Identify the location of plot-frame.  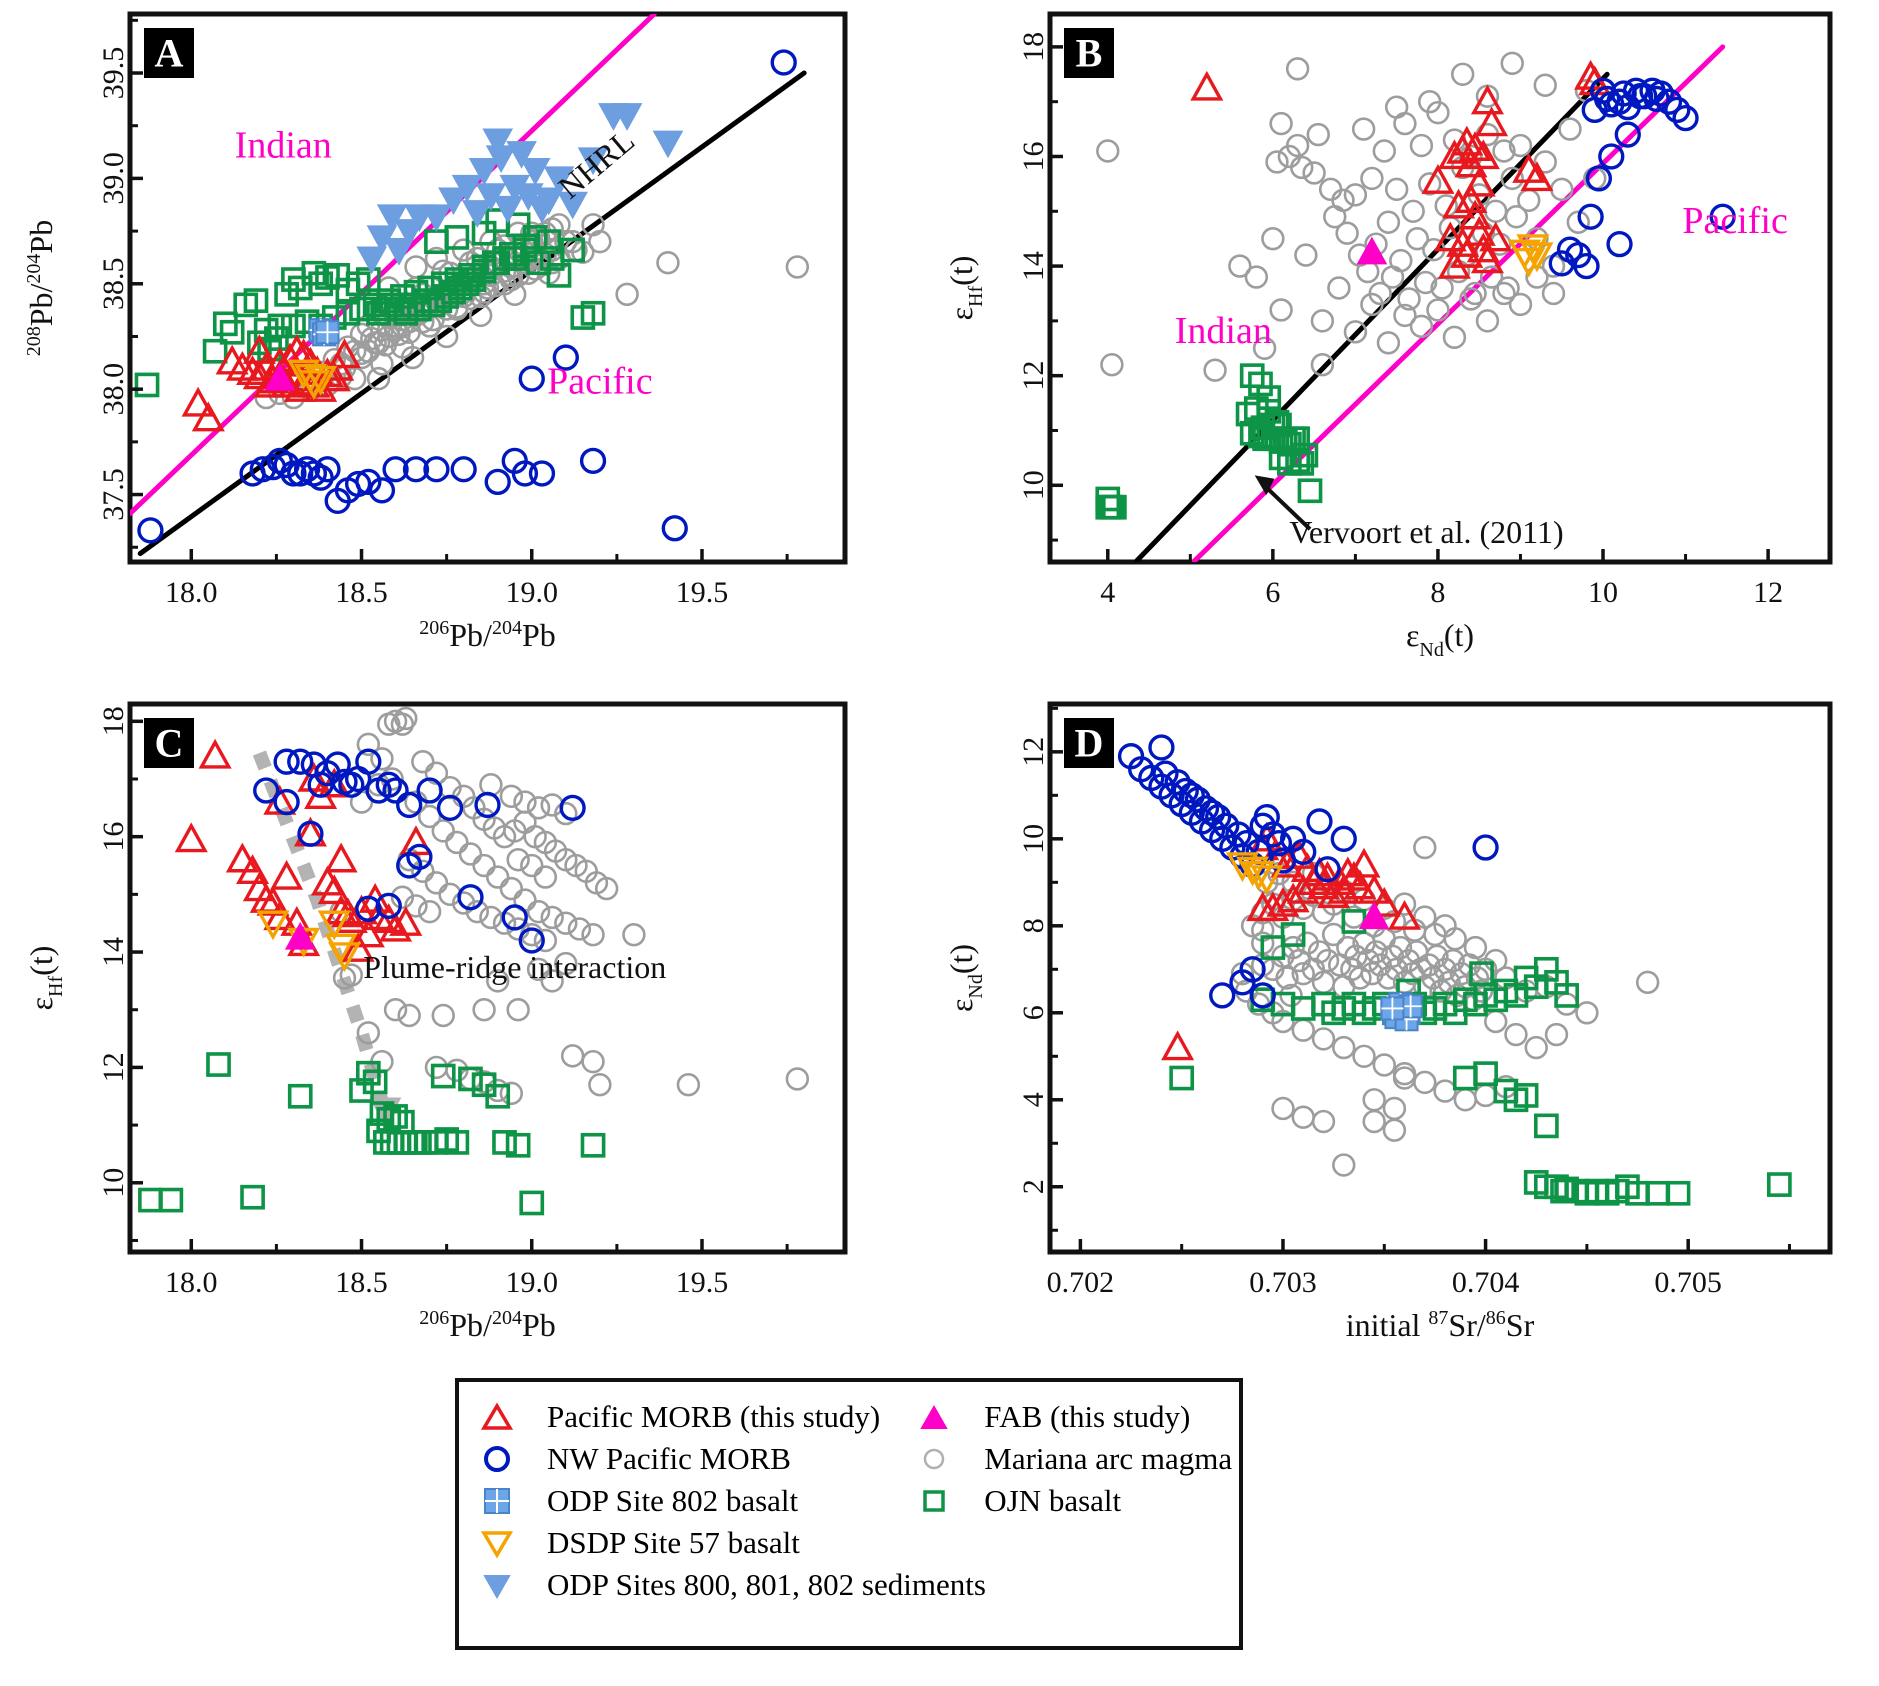
(487, 288).